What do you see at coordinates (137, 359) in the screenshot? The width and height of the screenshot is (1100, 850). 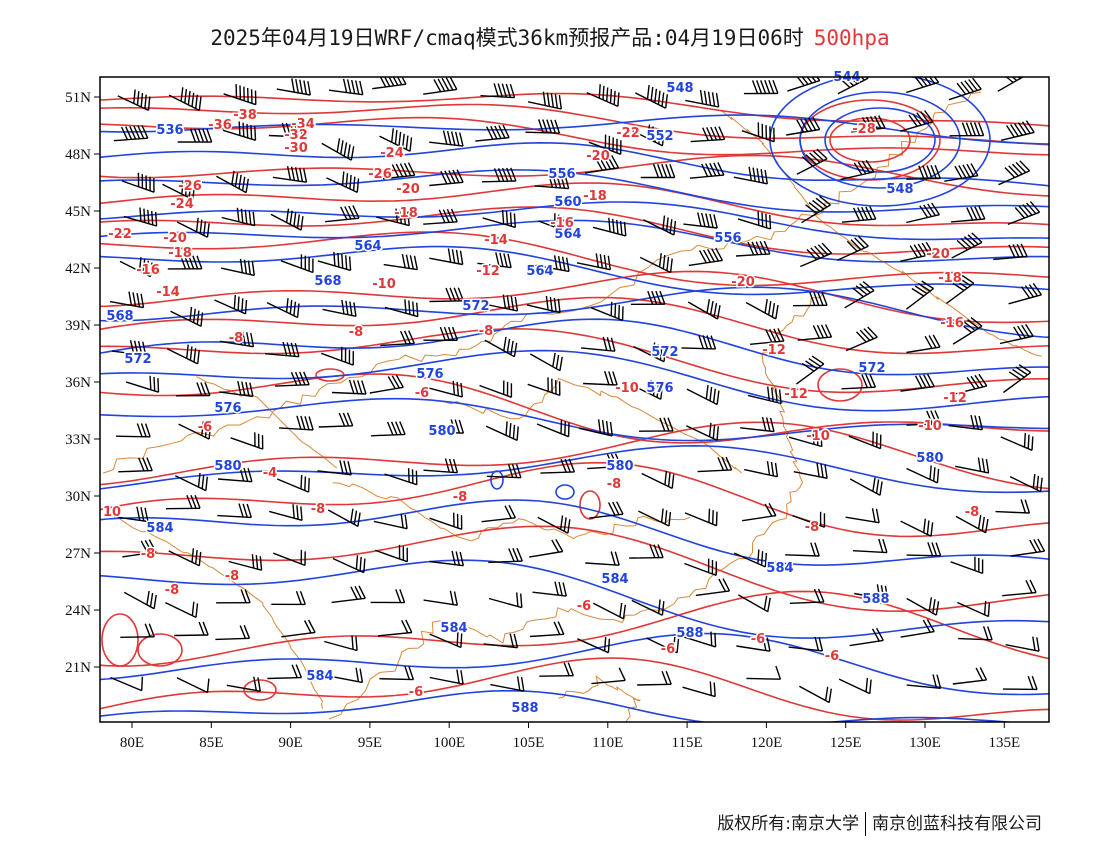 I see `height-contour-label: 572` at bounding box center [137, 359].